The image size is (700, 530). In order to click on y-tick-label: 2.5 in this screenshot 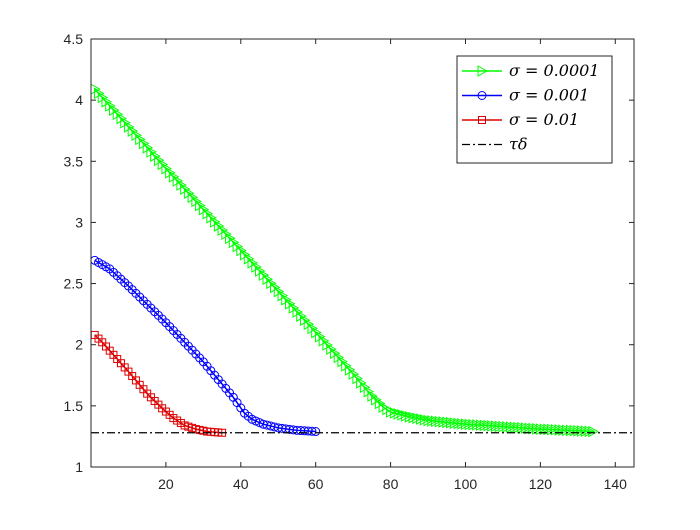, I will do `click(74, 284)`.